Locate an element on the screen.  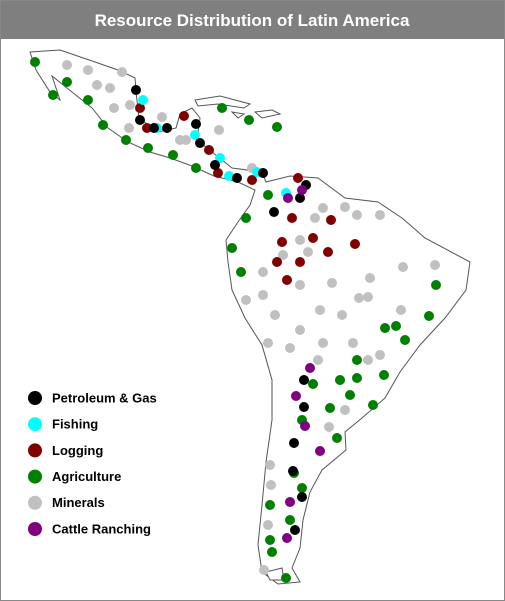
island is located at coordinates (223, 102).